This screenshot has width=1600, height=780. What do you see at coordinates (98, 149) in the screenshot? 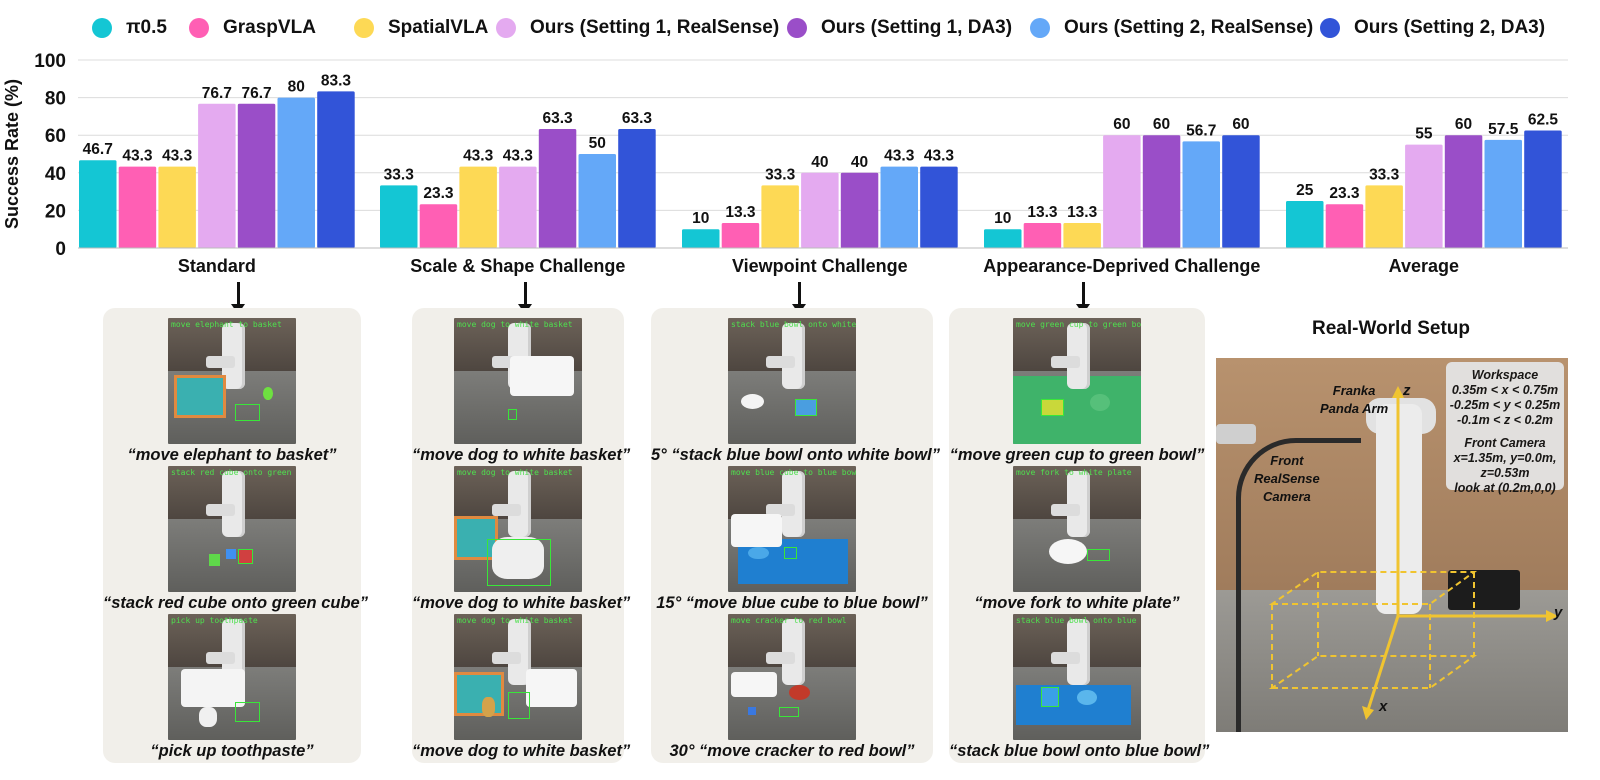
I see `bar-value-label: 46.7` at bounding box center [98, 149].